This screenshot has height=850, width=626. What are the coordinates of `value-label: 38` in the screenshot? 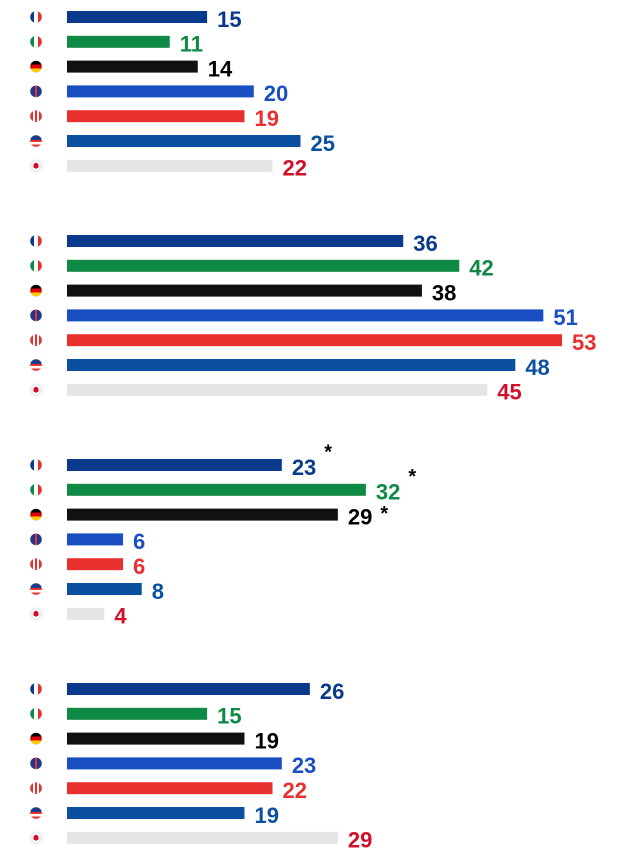 It's located at (444, 292).